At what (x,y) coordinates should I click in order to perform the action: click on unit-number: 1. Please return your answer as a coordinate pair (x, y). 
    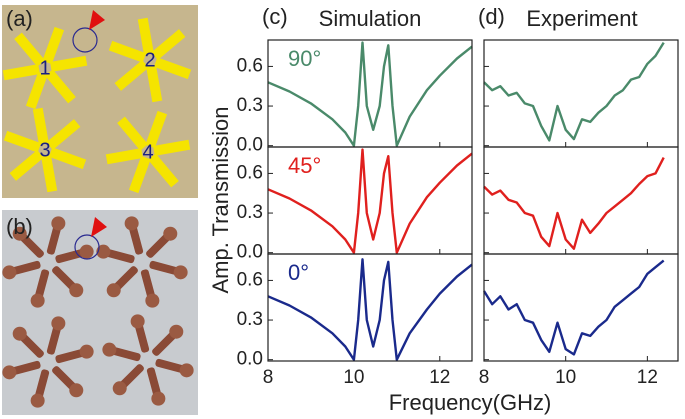
    Looking at the image, I should click on (44, 68).